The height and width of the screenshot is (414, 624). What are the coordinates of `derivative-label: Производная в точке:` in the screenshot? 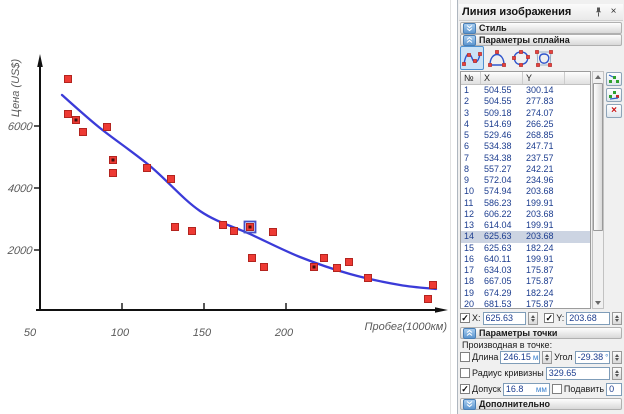 It's located at (507, 345).